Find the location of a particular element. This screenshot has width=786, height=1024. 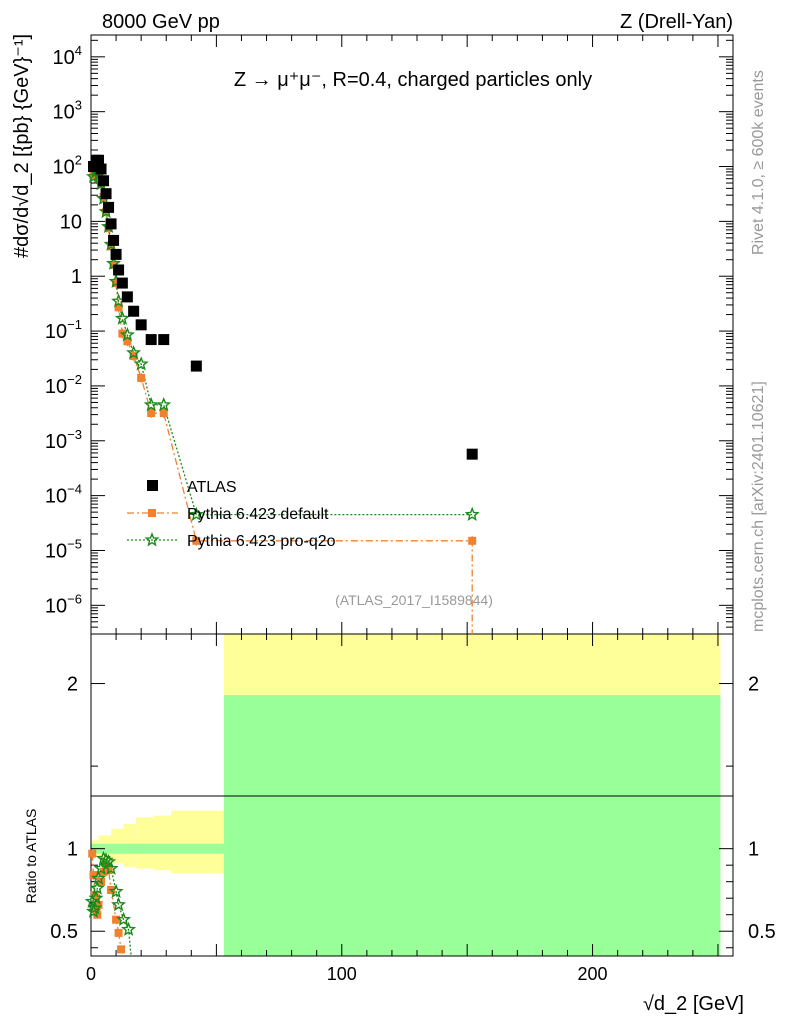

y-tick-label-main-1: 10³ is located at coordinates (67, 111).